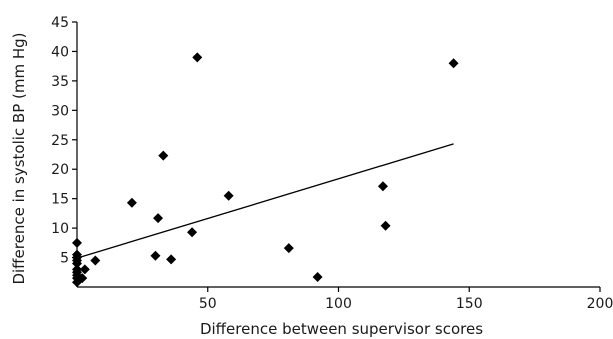 The height and width of the screenshot is (339, 613). Describe the element at coordinates (60, 170) in the screenshot. I see `y-tick-label: 20` at that location.